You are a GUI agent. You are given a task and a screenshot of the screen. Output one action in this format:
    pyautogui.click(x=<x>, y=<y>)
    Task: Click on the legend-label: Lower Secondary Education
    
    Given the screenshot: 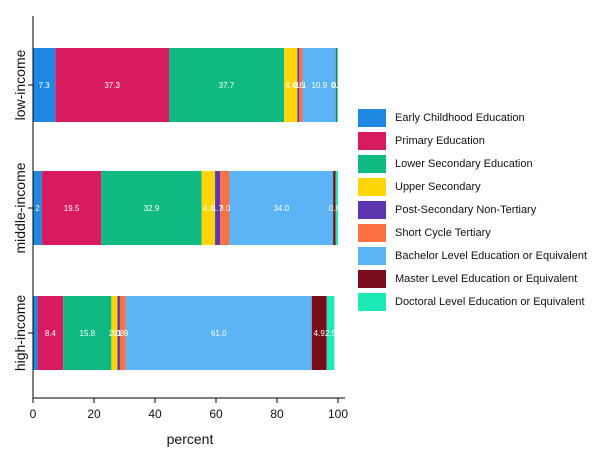 What is the action you would take?
    pyautogui.click(x=464, y=163)
    